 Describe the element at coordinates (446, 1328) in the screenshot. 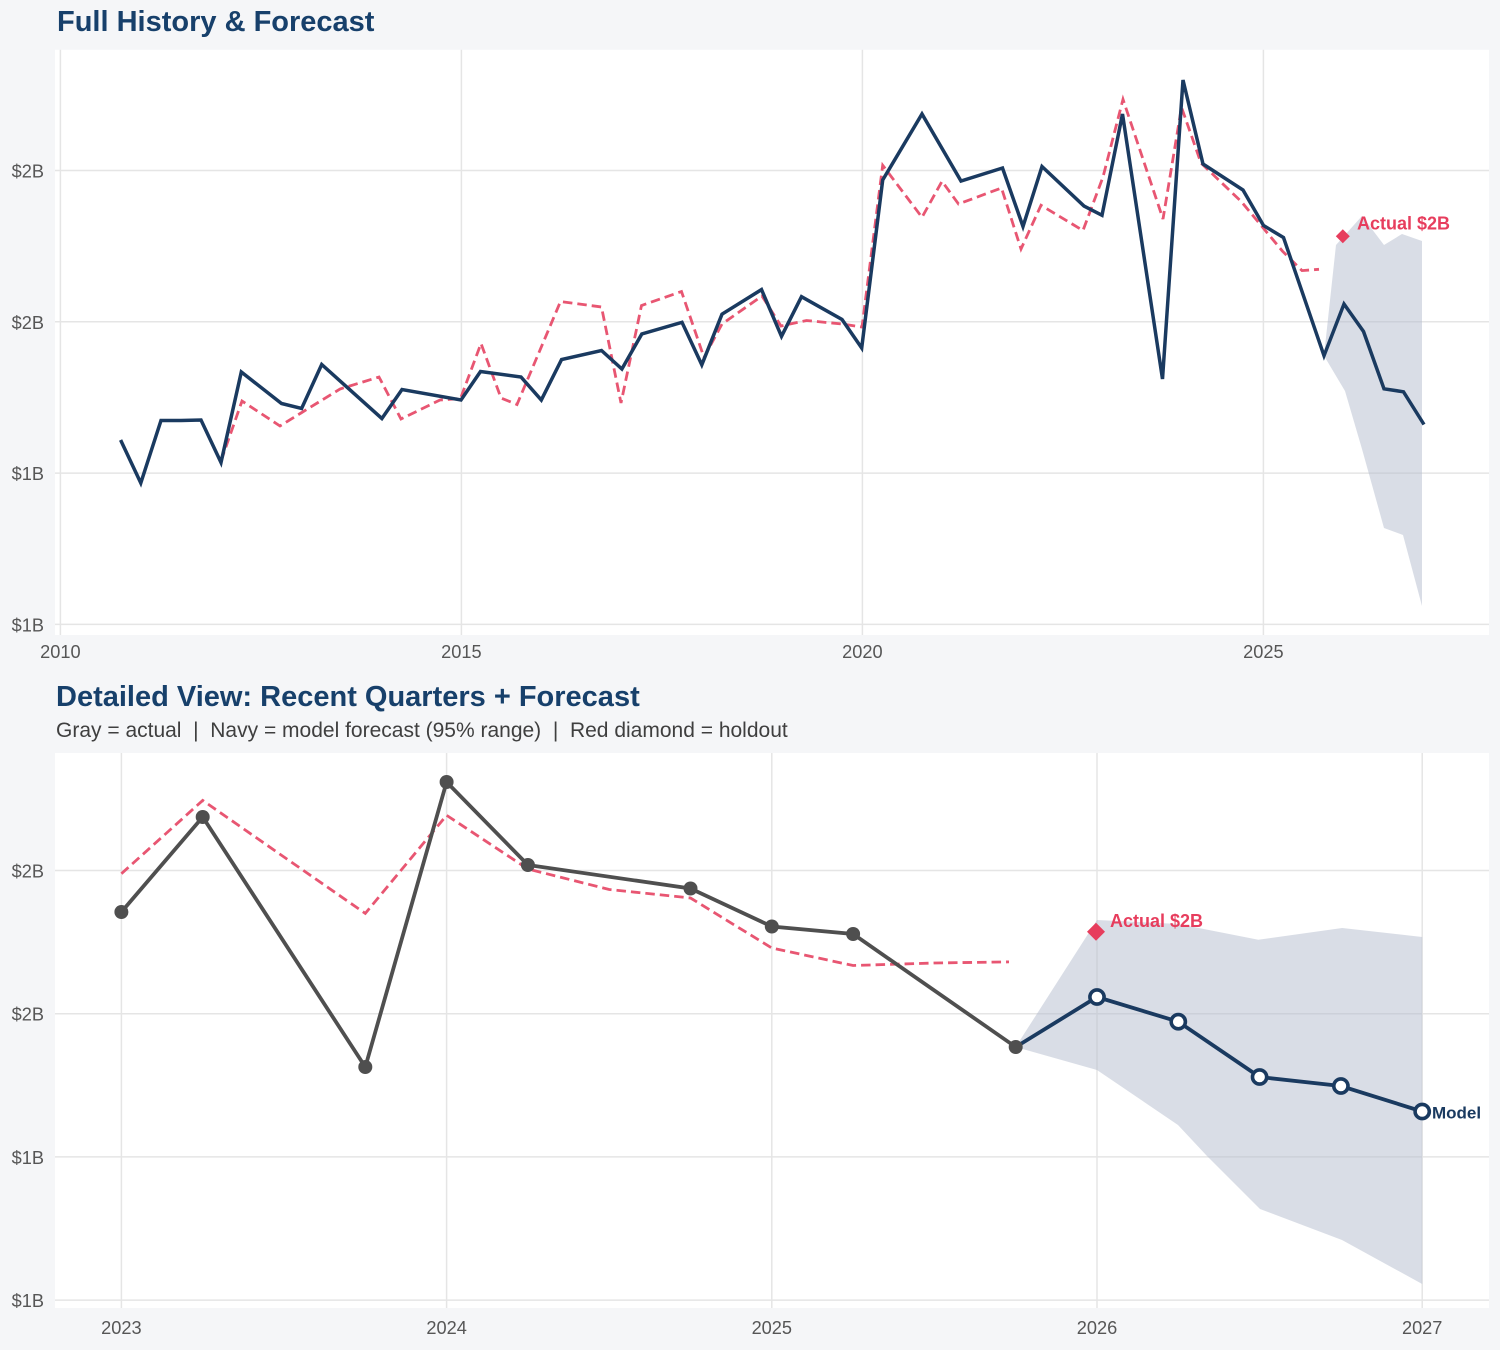

I see `svg-text: 2024` at that location.